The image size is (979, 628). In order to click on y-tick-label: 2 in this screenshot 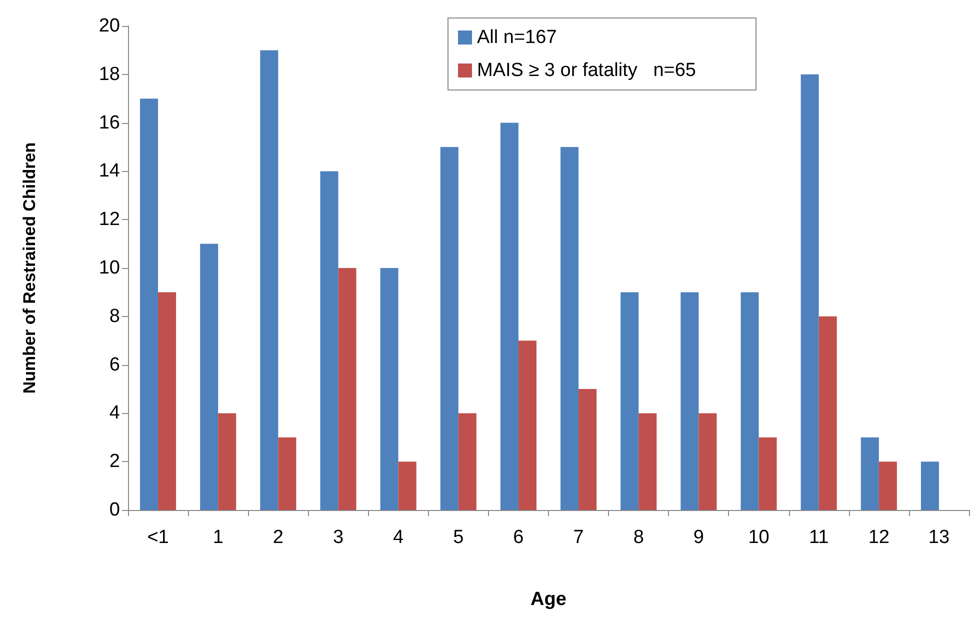, I will do `click(114, 461)`.